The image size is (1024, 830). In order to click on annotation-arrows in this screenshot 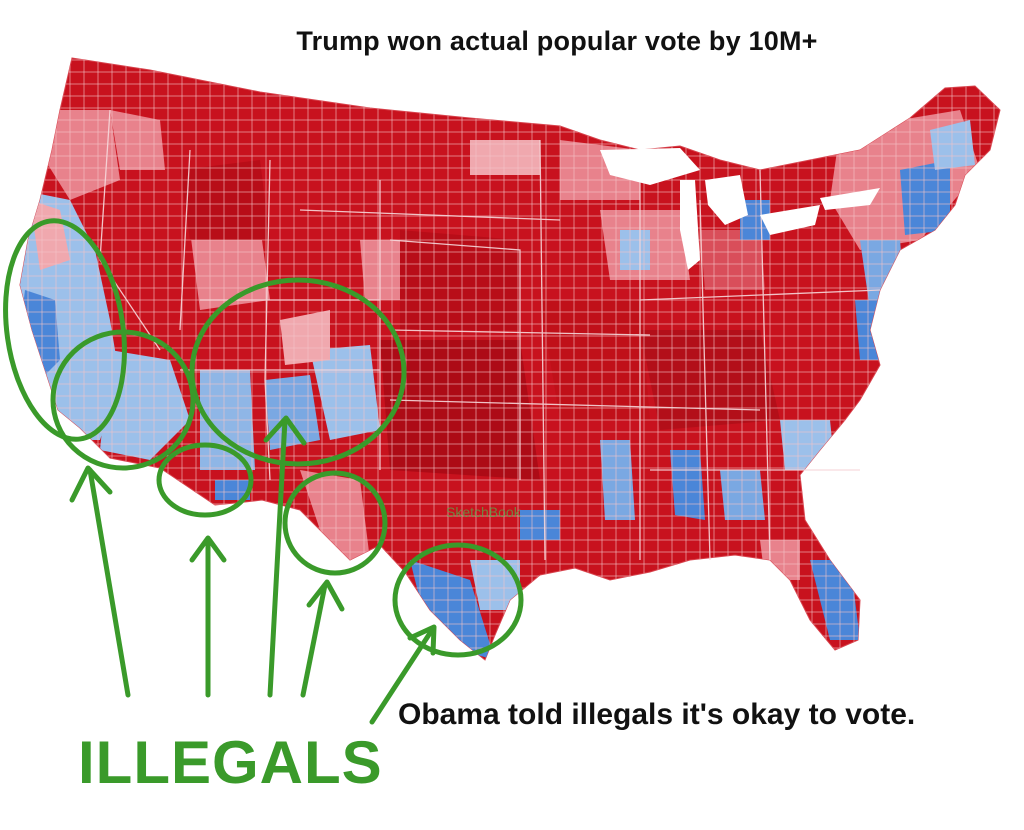, I will do `click(253, 570)`.